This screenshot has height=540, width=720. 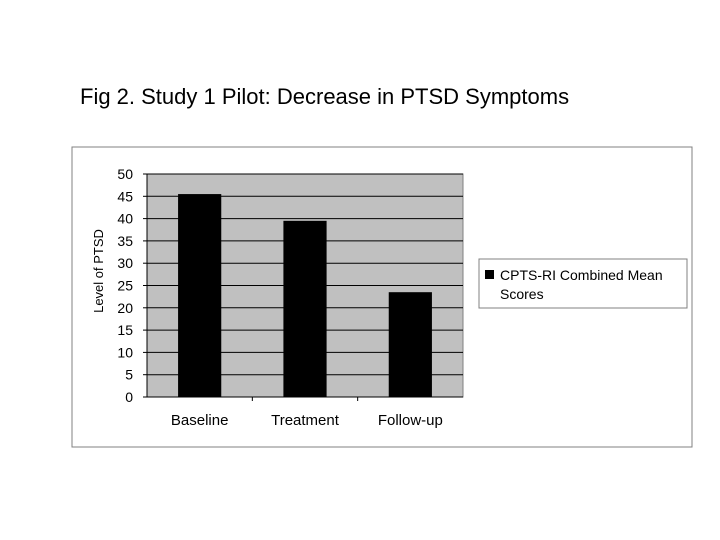 What do you see at coordinates (125, 352) in the screenshot?
I see `y-tick-label: 10` at bounding box center [125, 352].